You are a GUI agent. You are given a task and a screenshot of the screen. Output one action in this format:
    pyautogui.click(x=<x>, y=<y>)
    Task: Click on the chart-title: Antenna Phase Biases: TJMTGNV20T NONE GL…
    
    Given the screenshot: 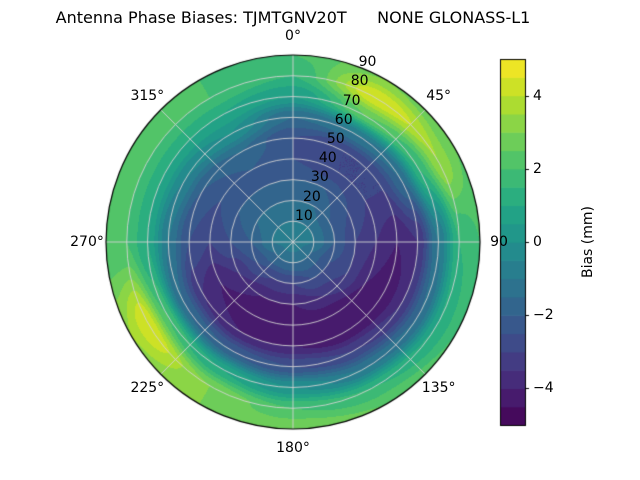 What is the action you would take?
    pyautogui.click(x=293, y=17)
    